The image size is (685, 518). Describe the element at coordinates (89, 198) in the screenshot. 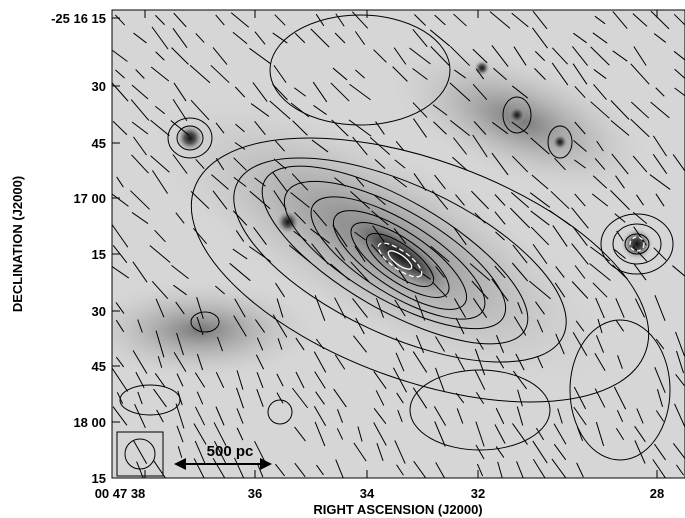

I see `y-tick-label: 17 00` at that location.